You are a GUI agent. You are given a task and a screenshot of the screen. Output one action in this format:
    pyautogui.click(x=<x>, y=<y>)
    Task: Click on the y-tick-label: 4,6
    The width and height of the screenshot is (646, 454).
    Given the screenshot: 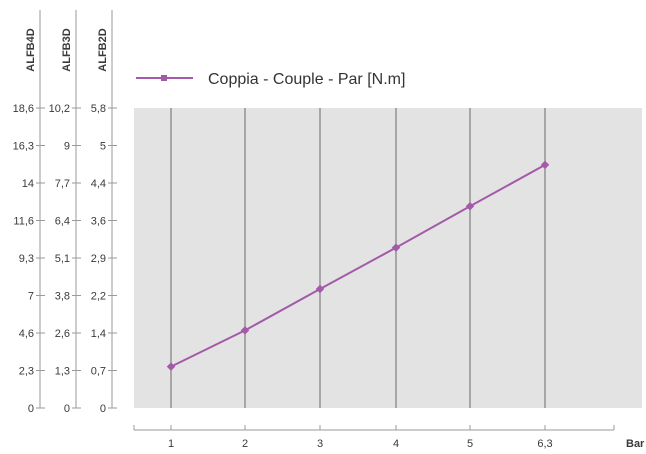 What is the action you would take?
    pyautogui.click(x=26, y=334)
    